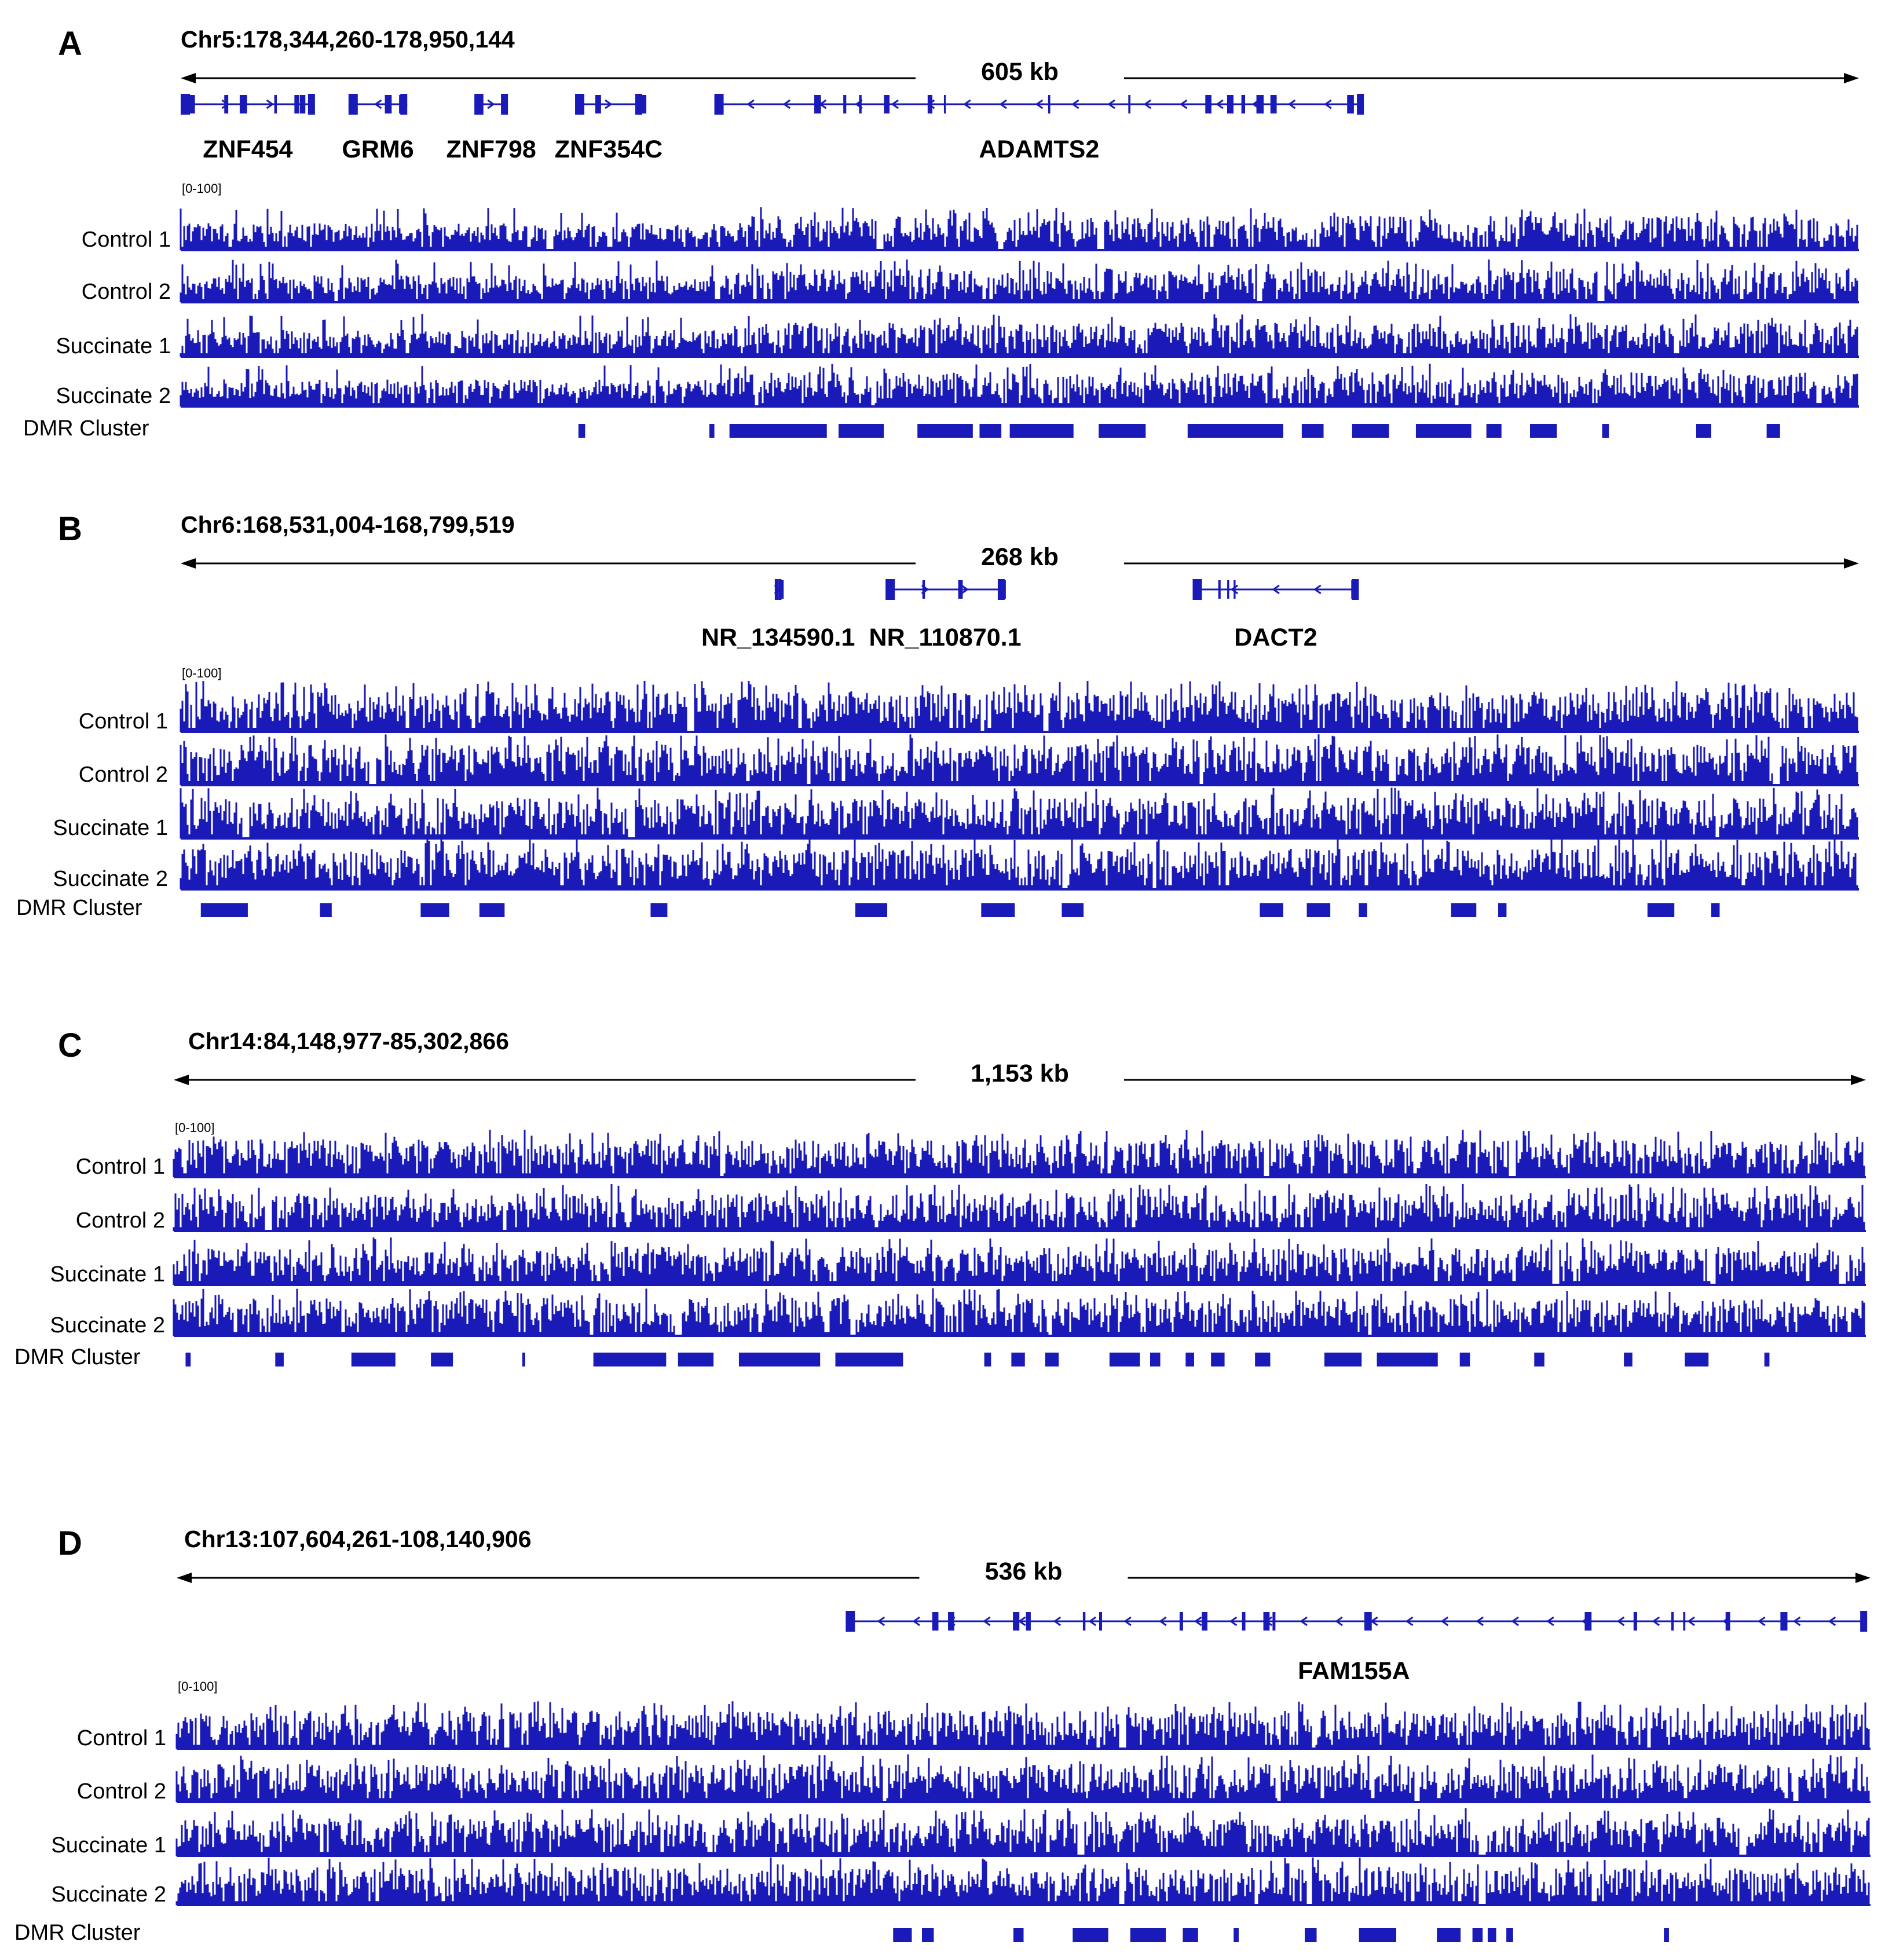 This screenshot has width=1885, height=1960. Describe the element at coordinates (1354, 1671) in the screenshot. I see `gene-label: FAM155A` at that location.